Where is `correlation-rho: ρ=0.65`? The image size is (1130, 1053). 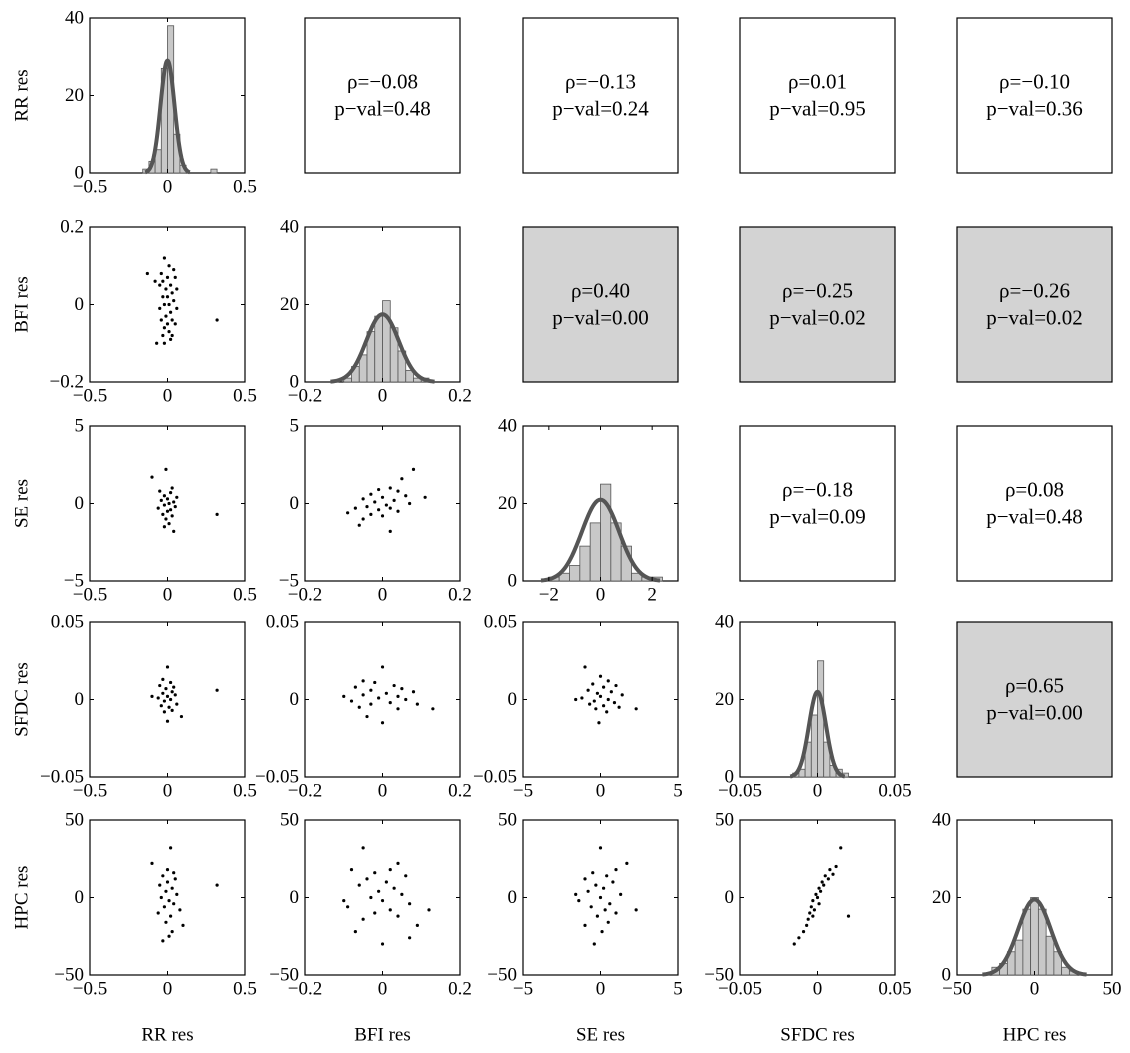 correlation-rho: ρ=0.65 is located at coordinates (1034, 686).